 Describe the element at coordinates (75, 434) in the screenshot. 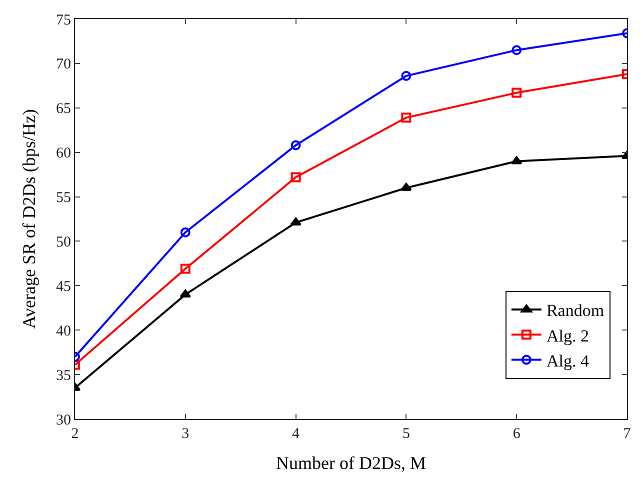

I see `x-tick-label: 2` at that location.